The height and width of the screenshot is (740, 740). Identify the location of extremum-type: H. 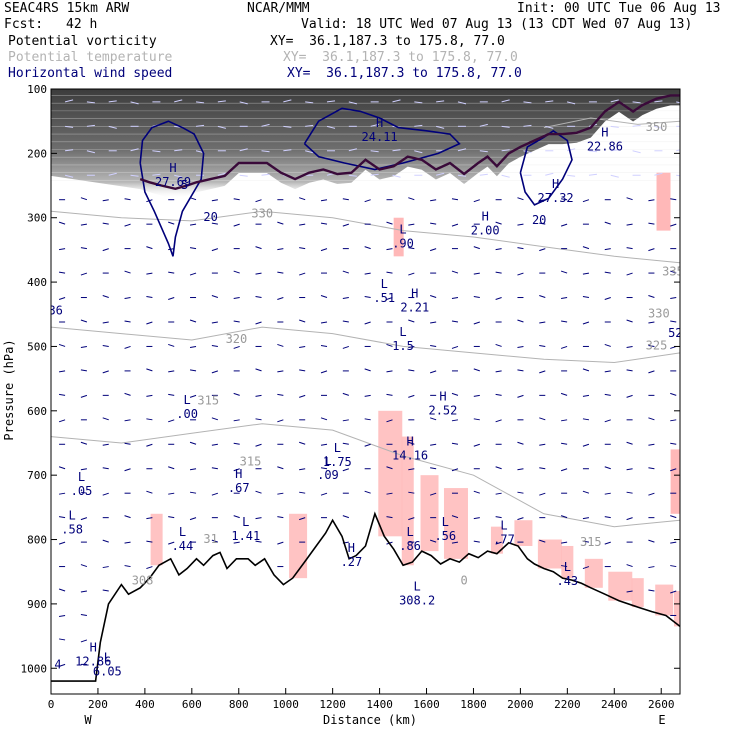
(604, 133).